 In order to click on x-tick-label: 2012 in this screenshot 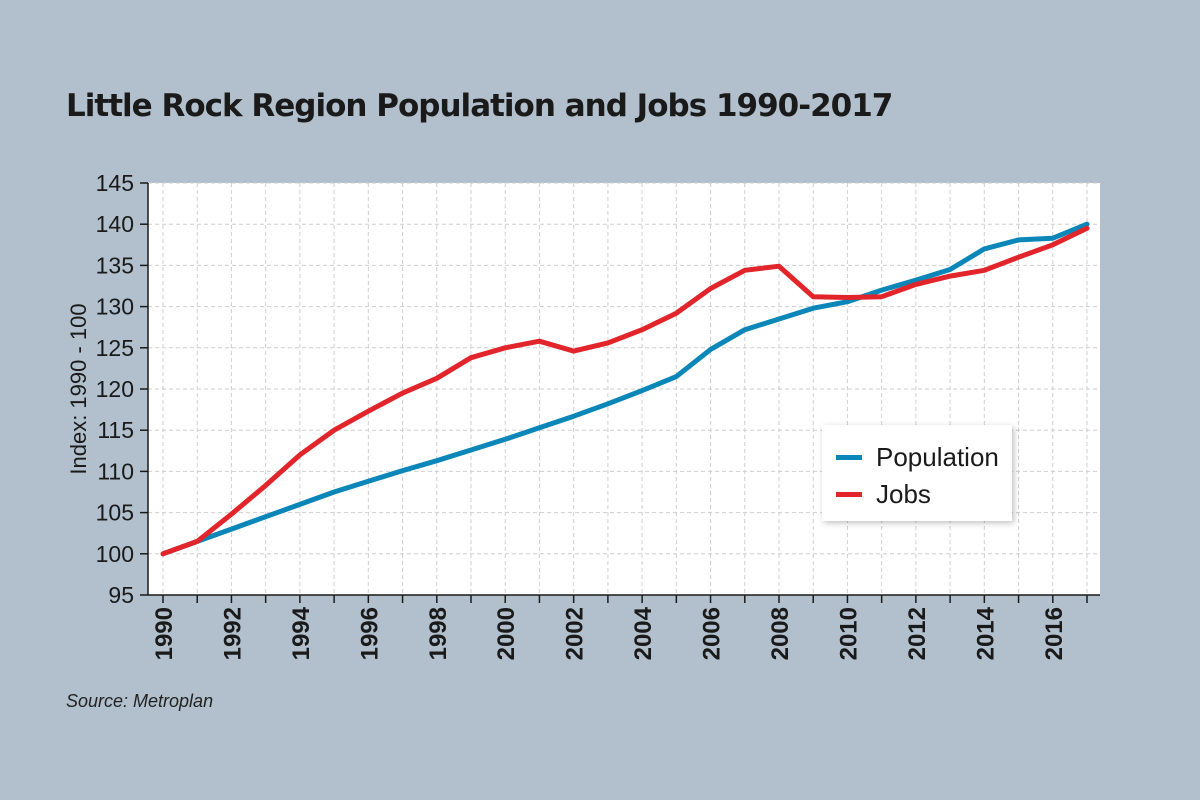, I will do `click(917, 633)`.